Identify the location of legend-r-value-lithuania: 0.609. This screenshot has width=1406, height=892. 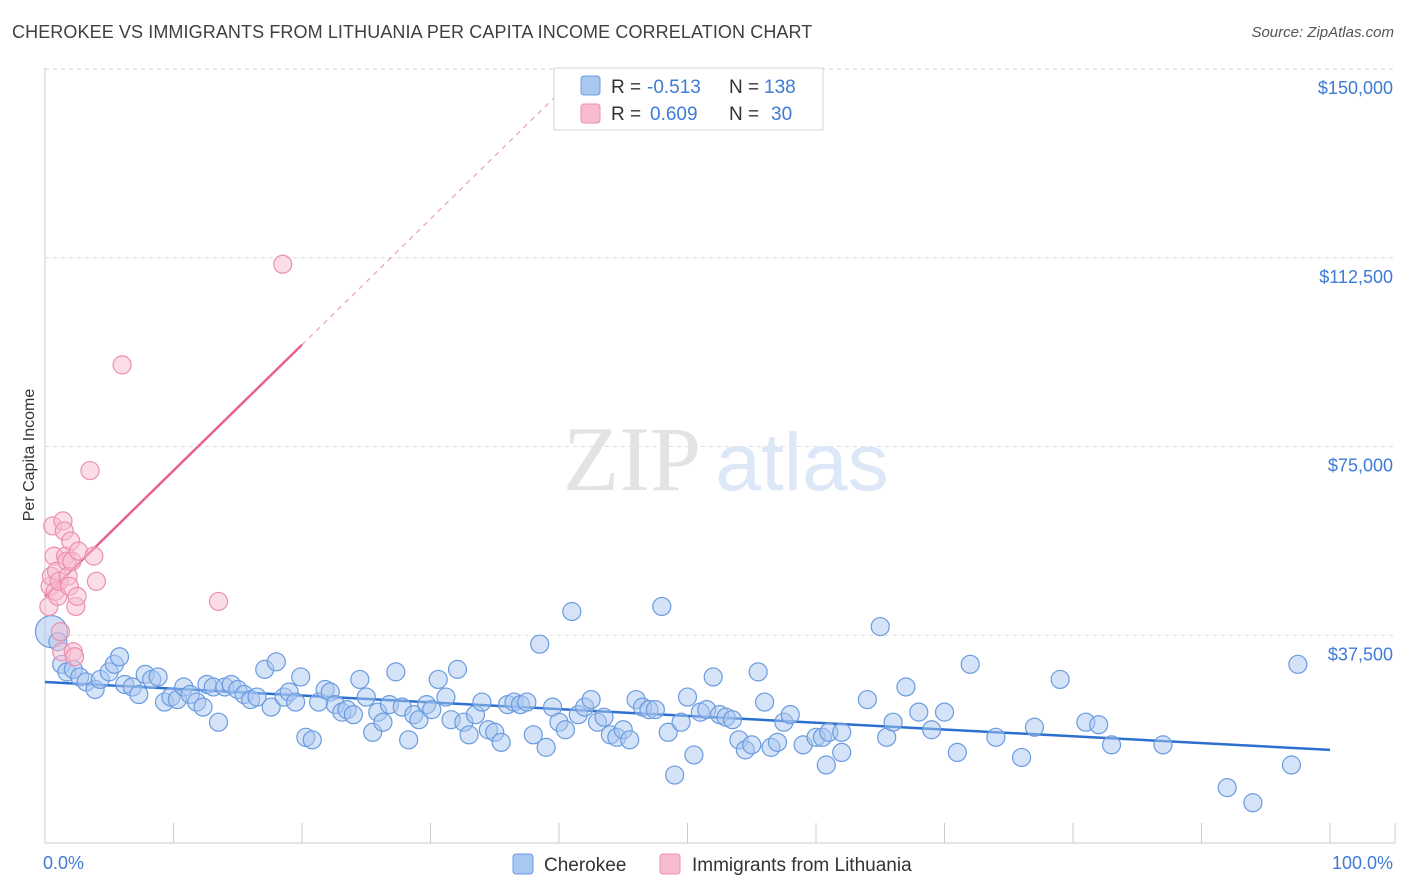
(674, 114).